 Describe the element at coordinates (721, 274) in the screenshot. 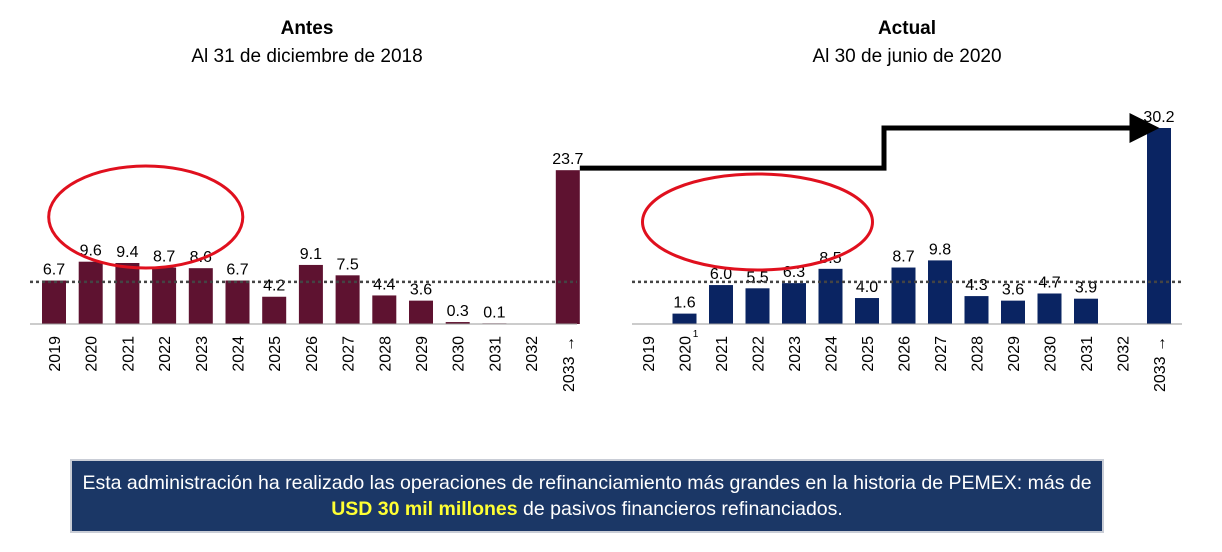

I see `value-label: 6.0` at that location.